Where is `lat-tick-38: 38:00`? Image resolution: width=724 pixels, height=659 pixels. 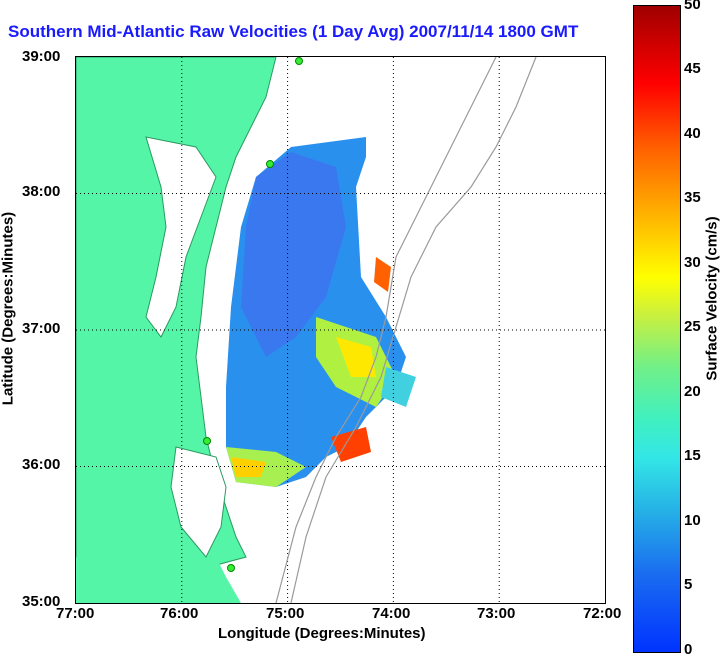 lat-tick-38: 38:00 is located at coordinates (41, 191).